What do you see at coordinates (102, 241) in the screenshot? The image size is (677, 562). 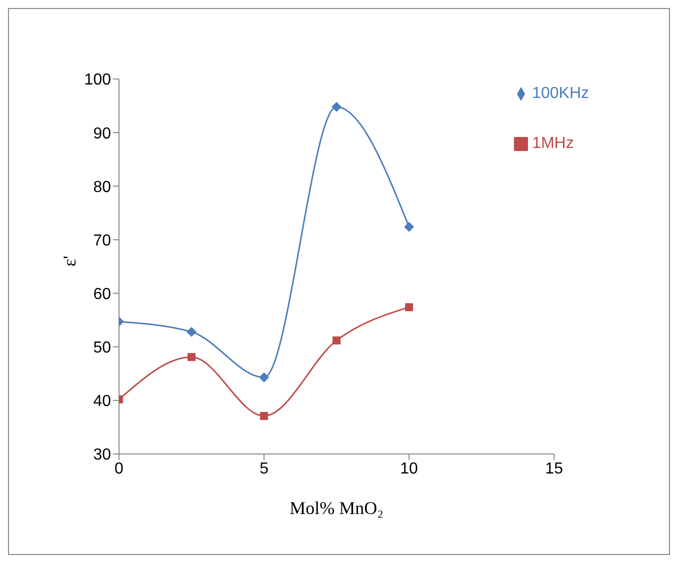 I see `y-tick-label: 70` at bounding box center [102, 241].